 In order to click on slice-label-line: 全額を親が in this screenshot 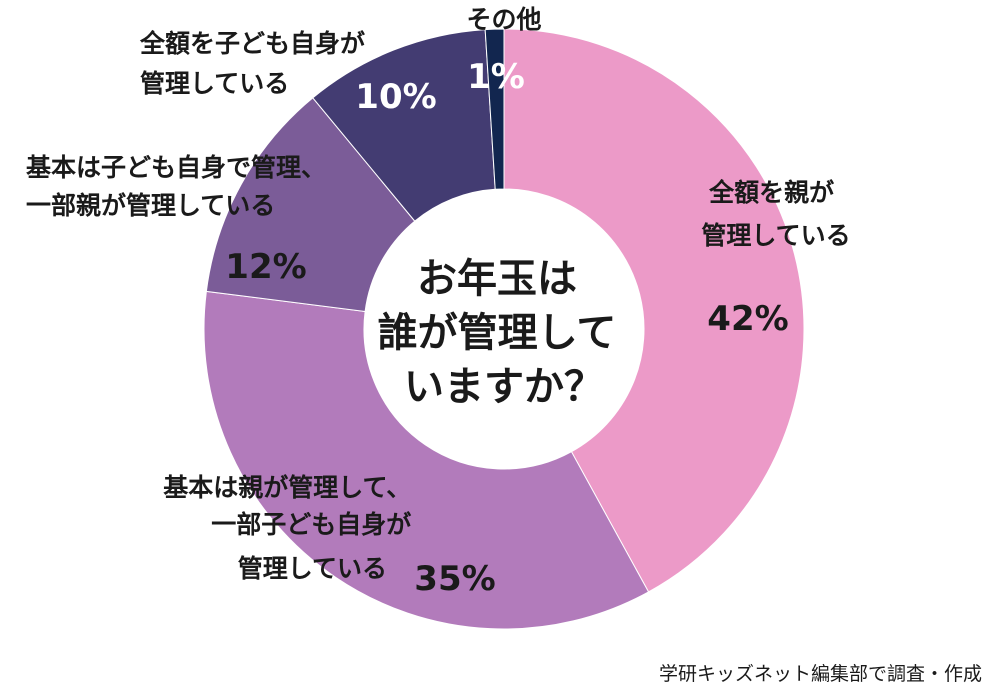, I will do `click(771, 192)`.